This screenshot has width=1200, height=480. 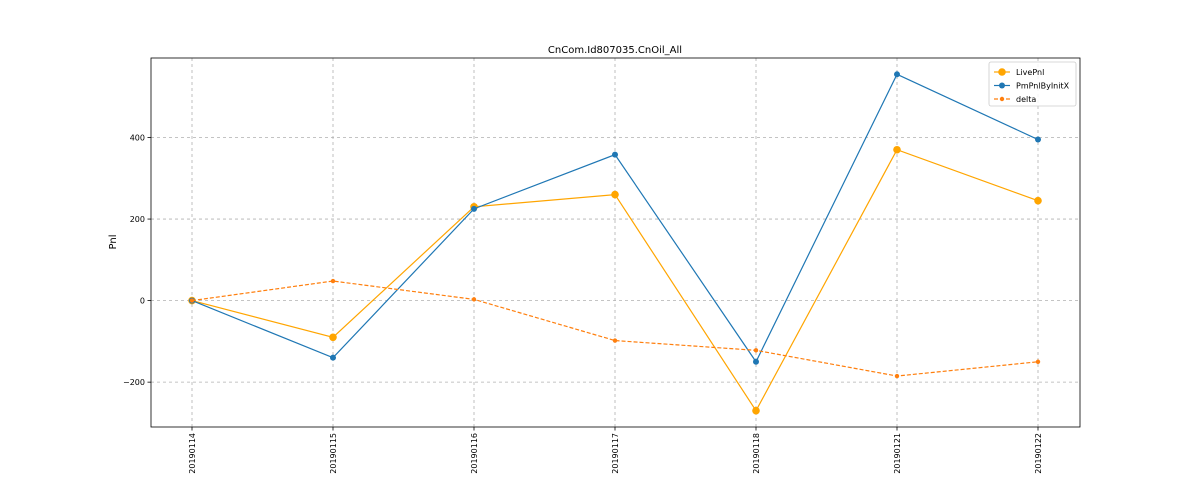 What do you see at coordinates (142, 301) in the screenshot?
I see `y-tick-label: 0` at bounding box center [142, 301].